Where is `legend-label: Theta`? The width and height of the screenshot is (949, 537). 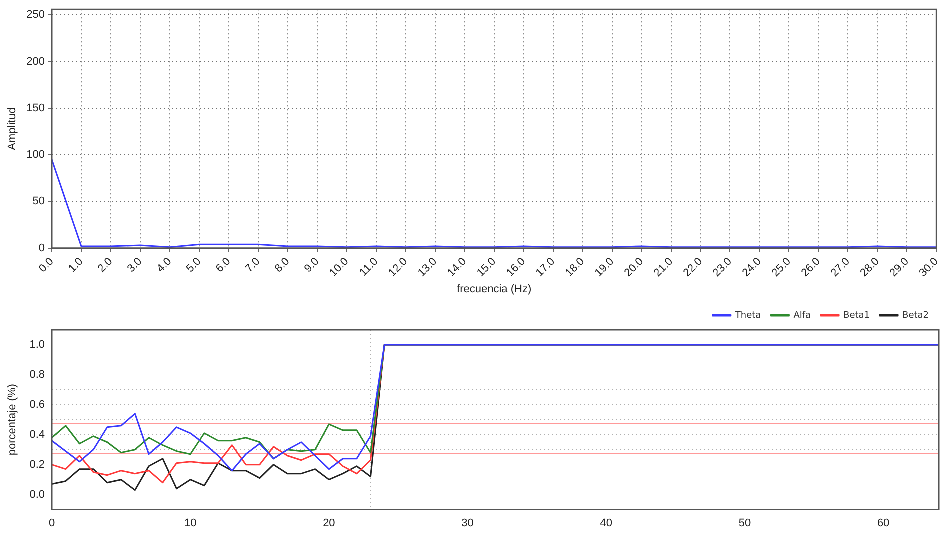
legend-label: Theta is located at coordinates (748, 315).